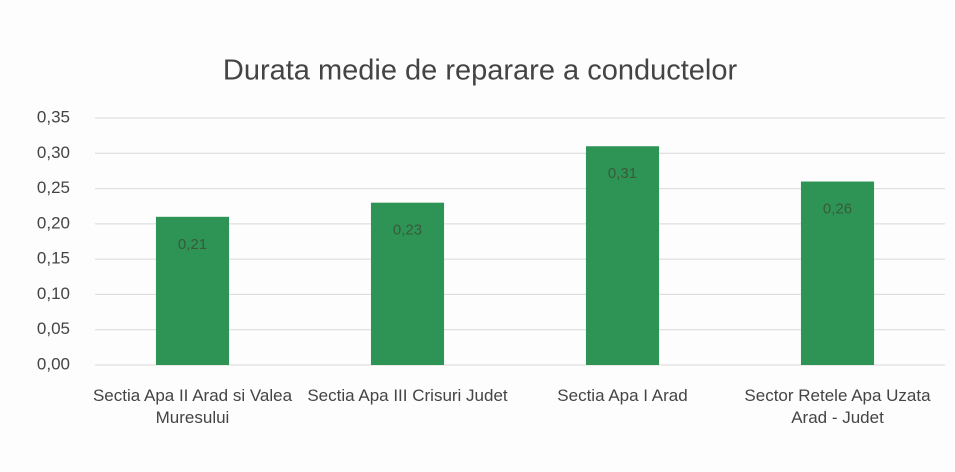 The width and height of the screenshot is (955, 472). What do you see at coordinates (53, 258) in the screenshot?
I see `y-tick-label: 0,15` at bounding box center [53, 258].